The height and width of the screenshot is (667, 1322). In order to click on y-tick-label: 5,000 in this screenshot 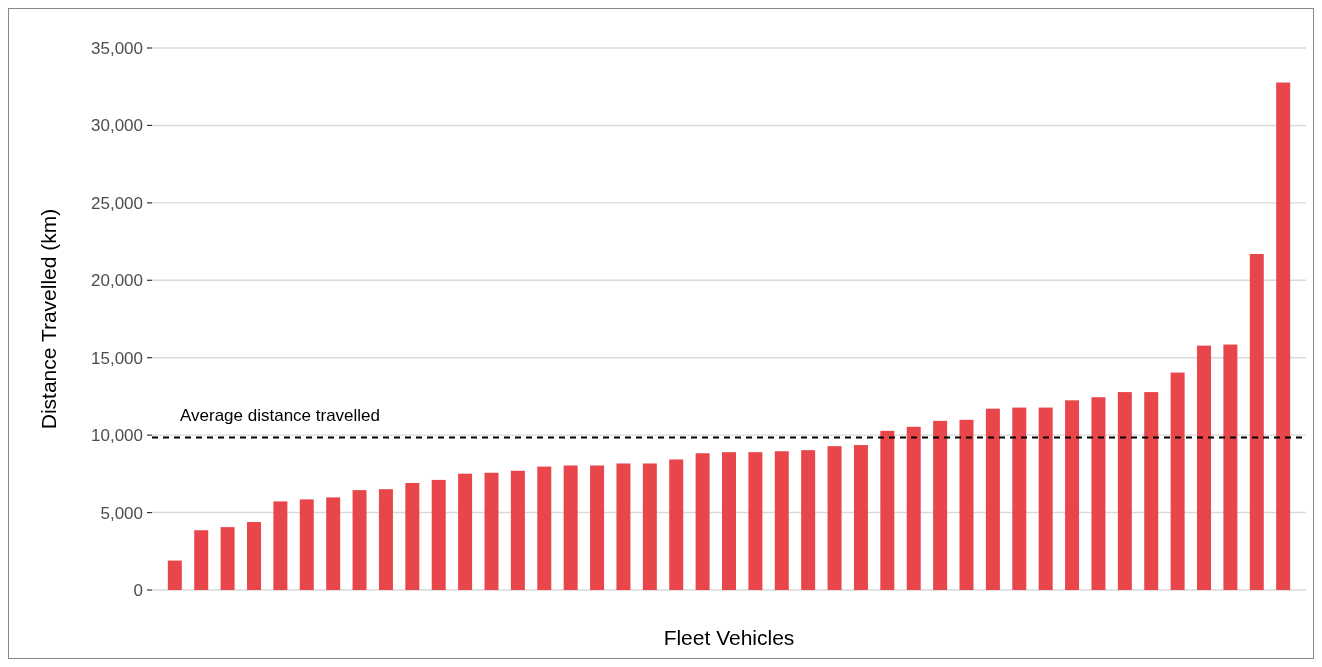, I will do `click(121, 513)`.